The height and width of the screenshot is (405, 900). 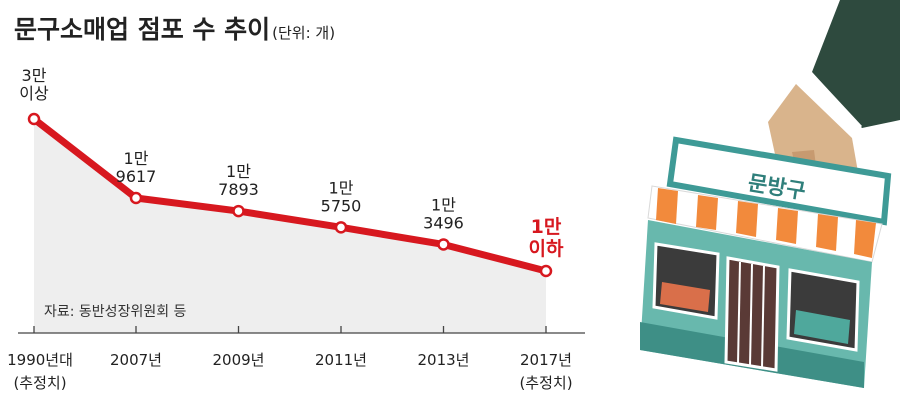 What do you see at coordinates (136, 167) in the screenshot?
I see `data-label: 1만 9617` at bounding box center [136, 167].